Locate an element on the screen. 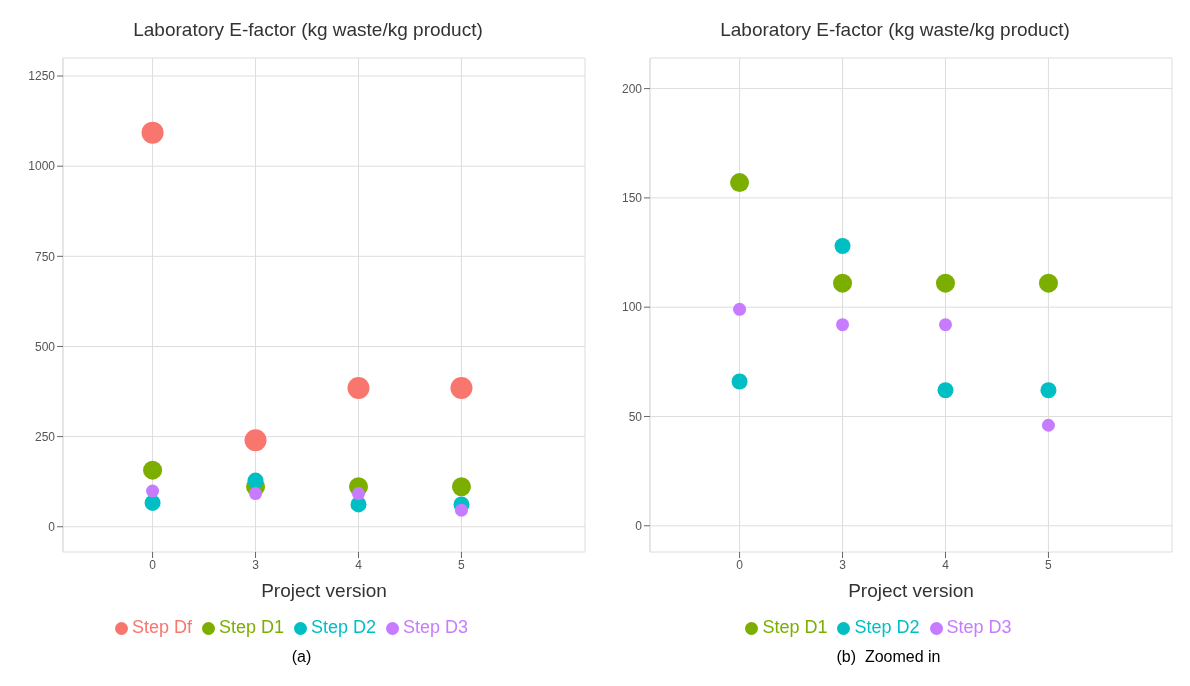  y-tick-label: 500 is located at coordinates (45, 346).